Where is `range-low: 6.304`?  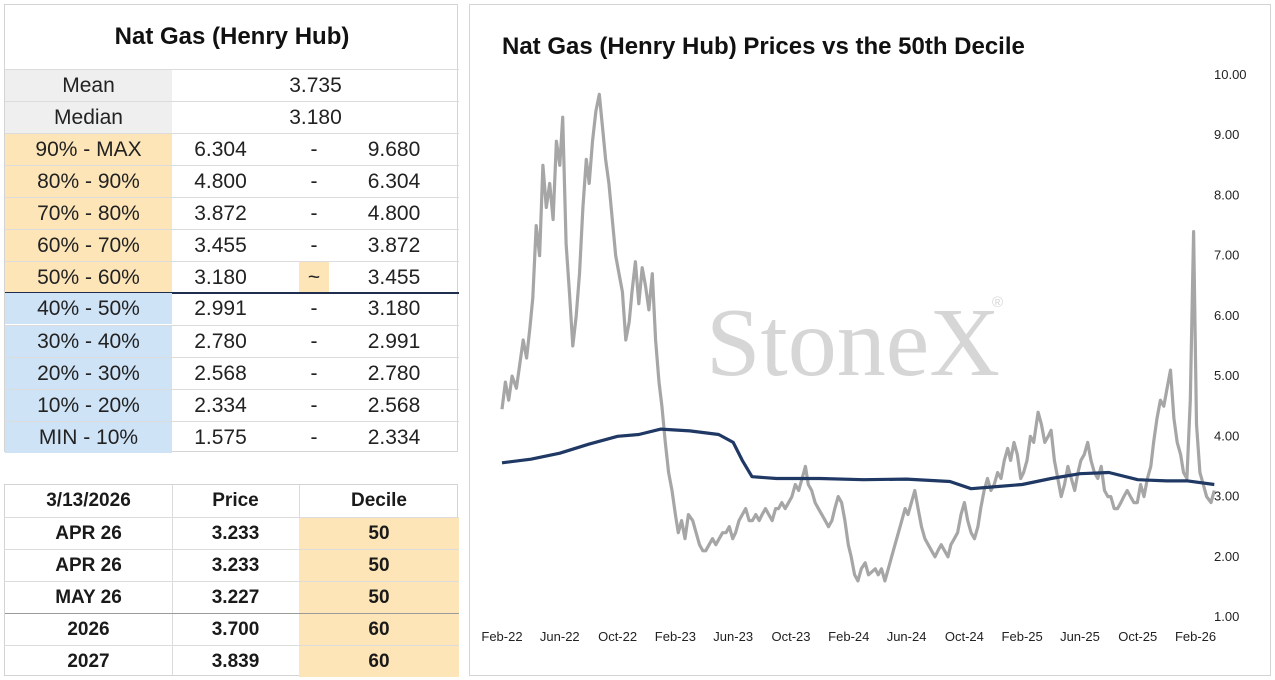
range-low: 6.304 is located at coordinates (220, 149).